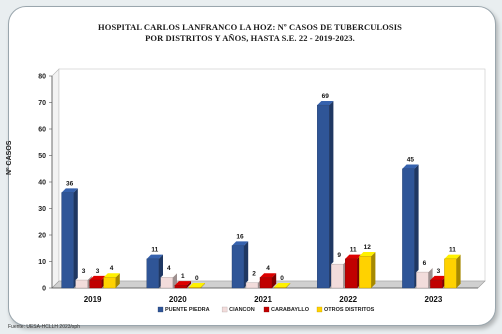 This screenshot has width=502, height=334. What do you see at coordinates (339, 274) in the screenshot?
I see `bar-ciancon-2022` at bounding box center [339, 274].